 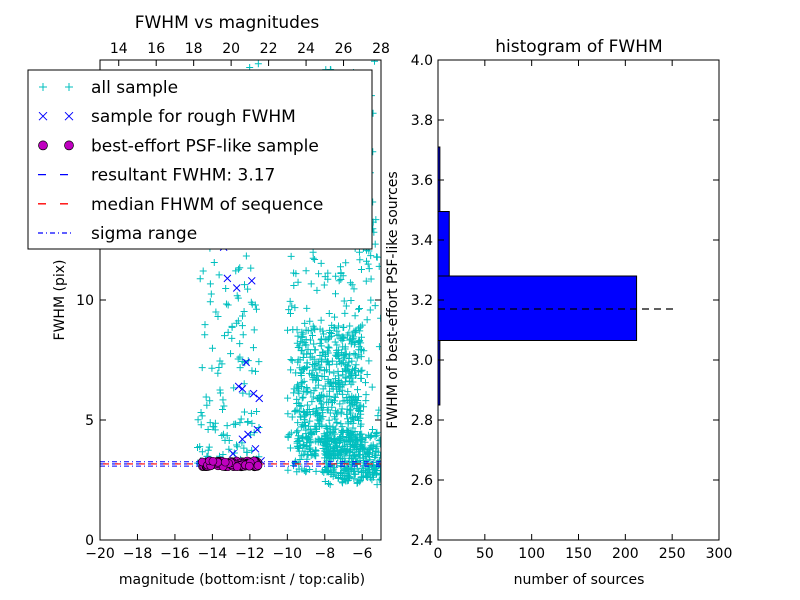 I want to click on scatter-ylabel: FWHM (pix), so click(x=60, y=300).